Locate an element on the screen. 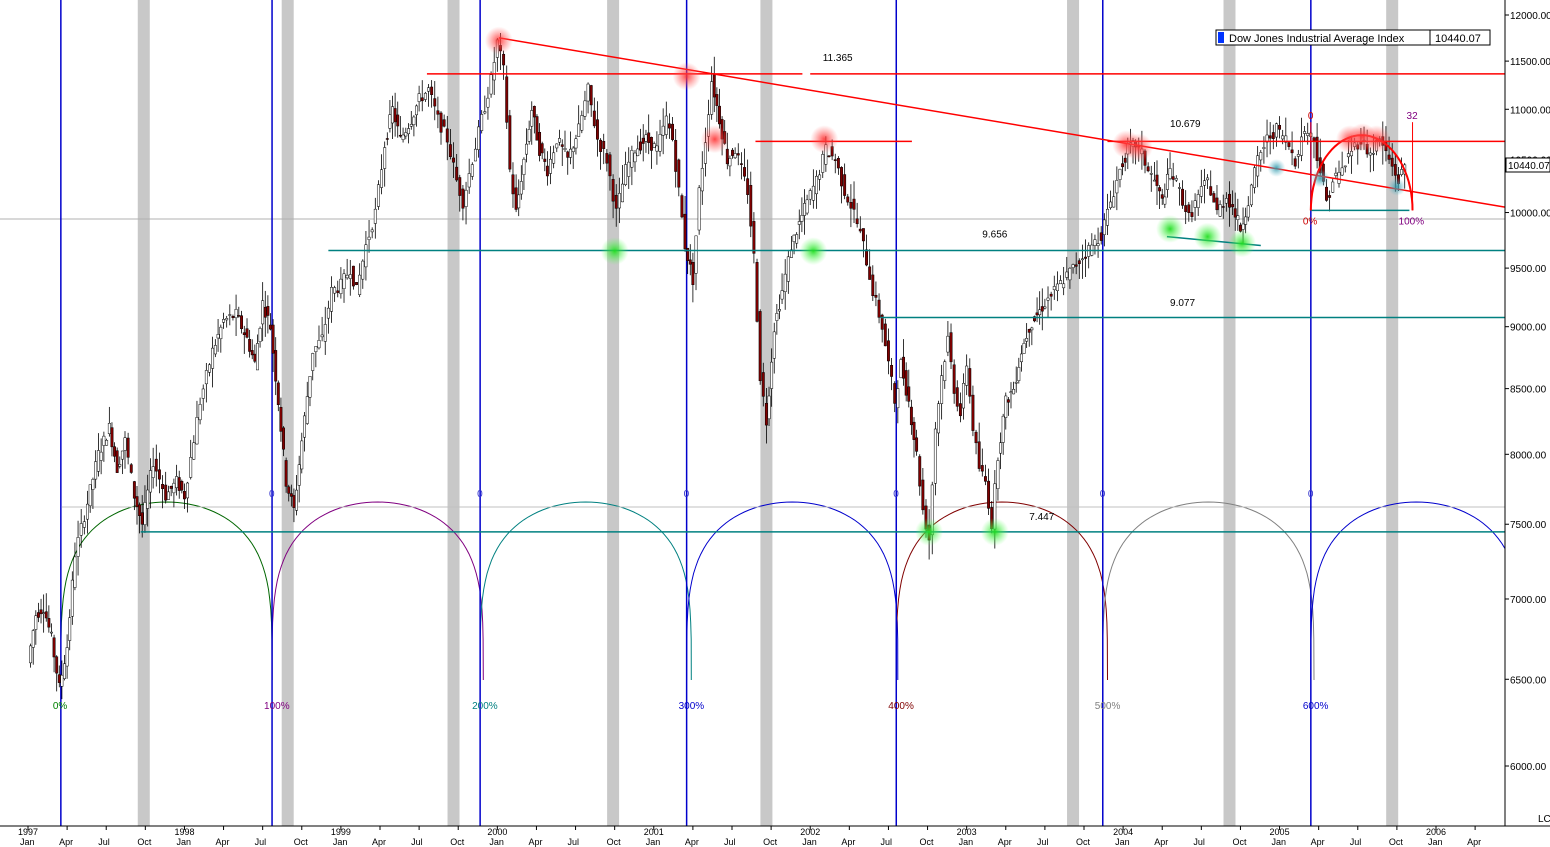 The width and height of the screenshot is (1550, 847). scale-label: LC is located at coordinates (1544, 819).